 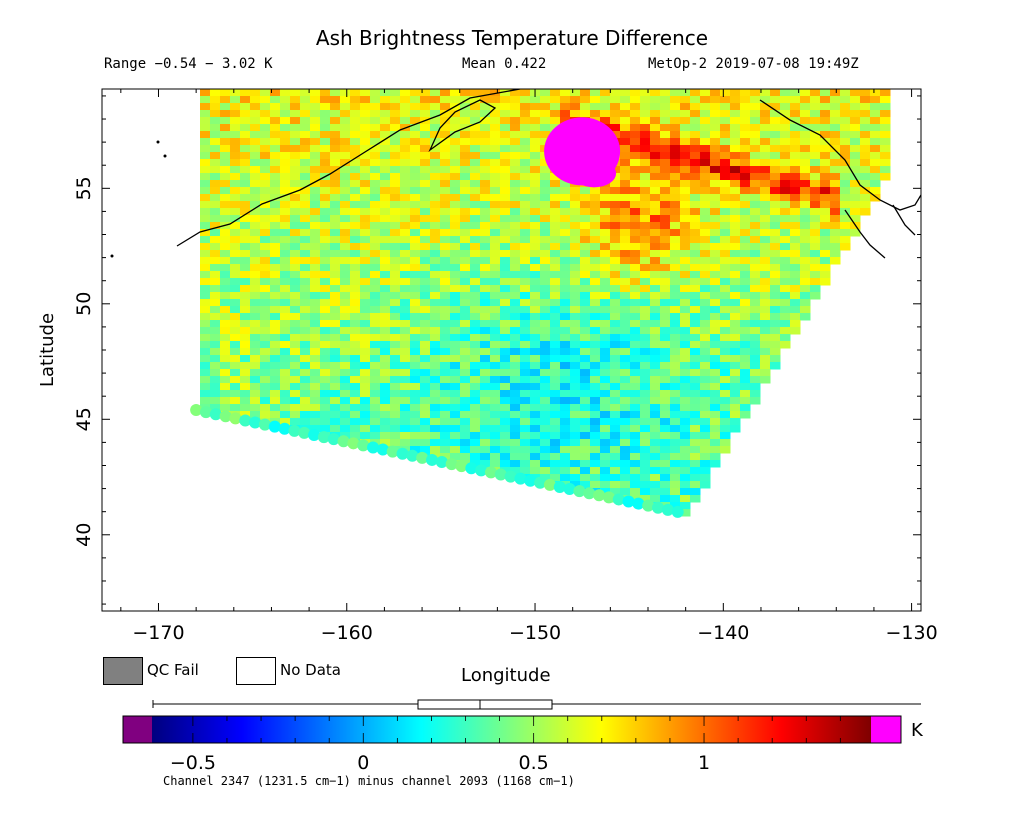 I want to click on no-data-swatch, so click(x=256, y=671).